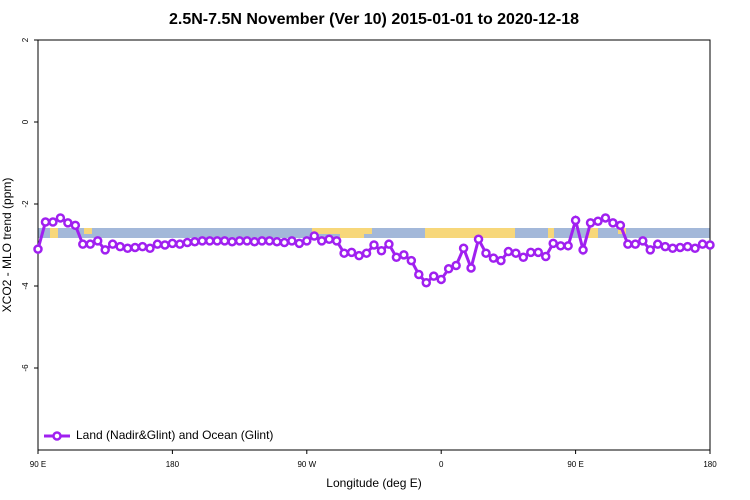 This screenshot has height=500, width=750. What do you see at coordinates (174, 435) in the screenshot?
I see `legend-label: Land (Nadir&Glint) and Ocean (Glint)` at bounding box center [174, 435].